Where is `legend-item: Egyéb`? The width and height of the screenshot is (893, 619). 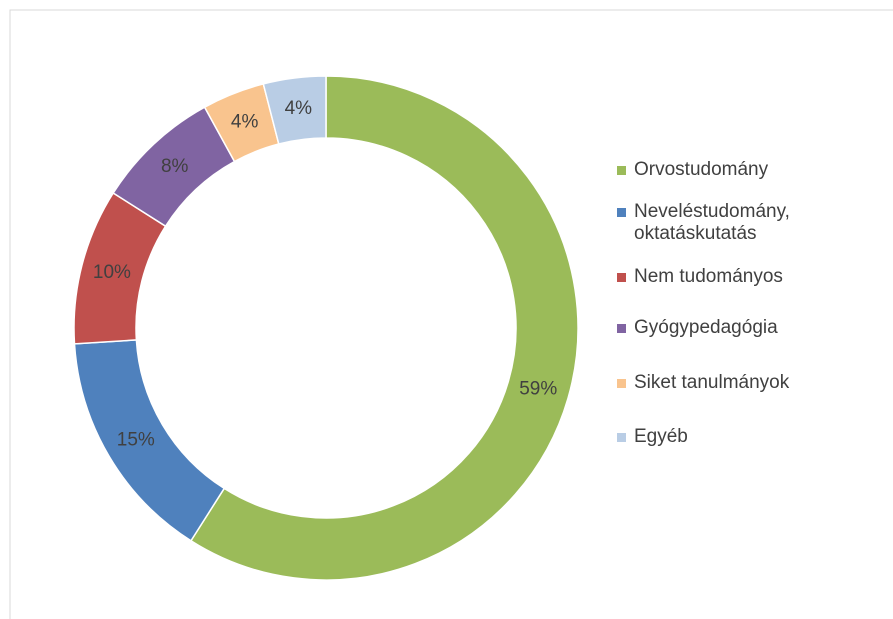
legend-item: Egyéb is located at coordinates (652, 437).